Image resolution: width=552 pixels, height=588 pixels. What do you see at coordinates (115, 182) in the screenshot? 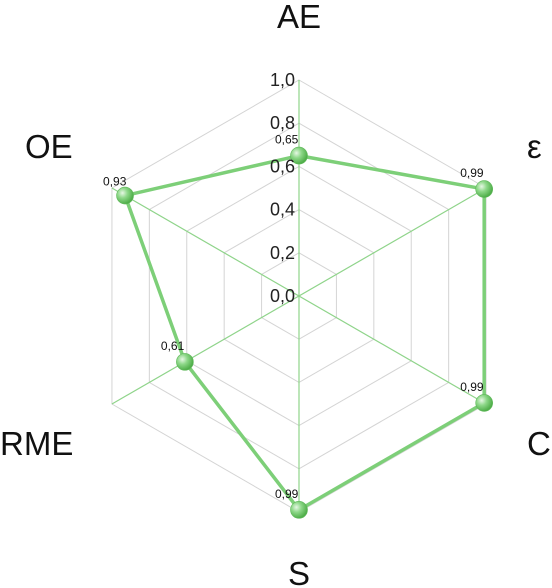
I see `data-label: 0,93` at bounding box center [115, 182].